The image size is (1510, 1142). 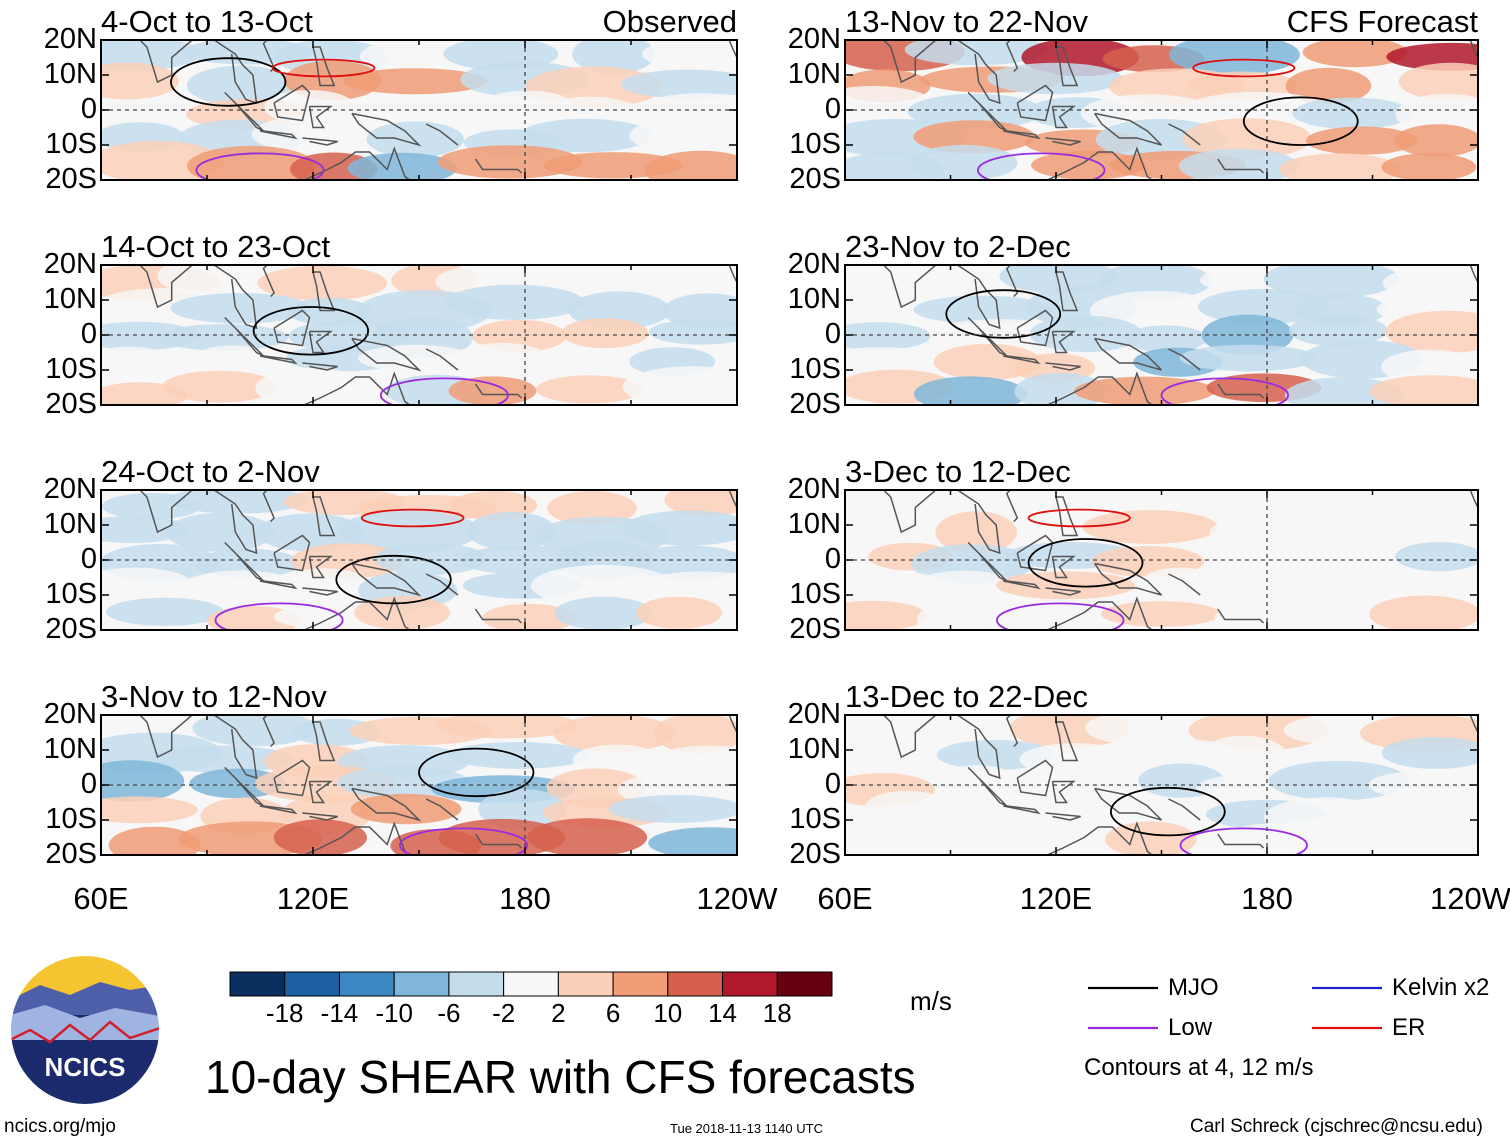 What do you see at coordinates (1382, 21) in the screenshot?
I see `panel-tag: CFS Forecast` at bounding box center [1382, 21].